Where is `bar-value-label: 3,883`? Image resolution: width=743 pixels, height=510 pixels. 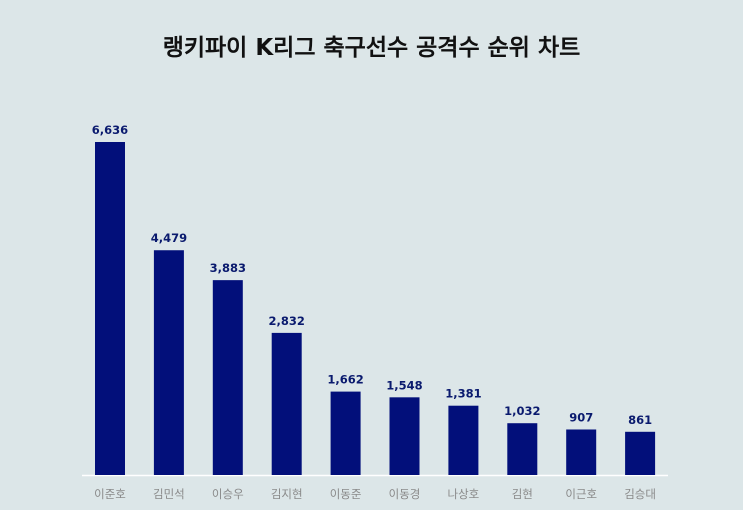 bar-value-label: 3,883 is located at coordinates (228, 268).